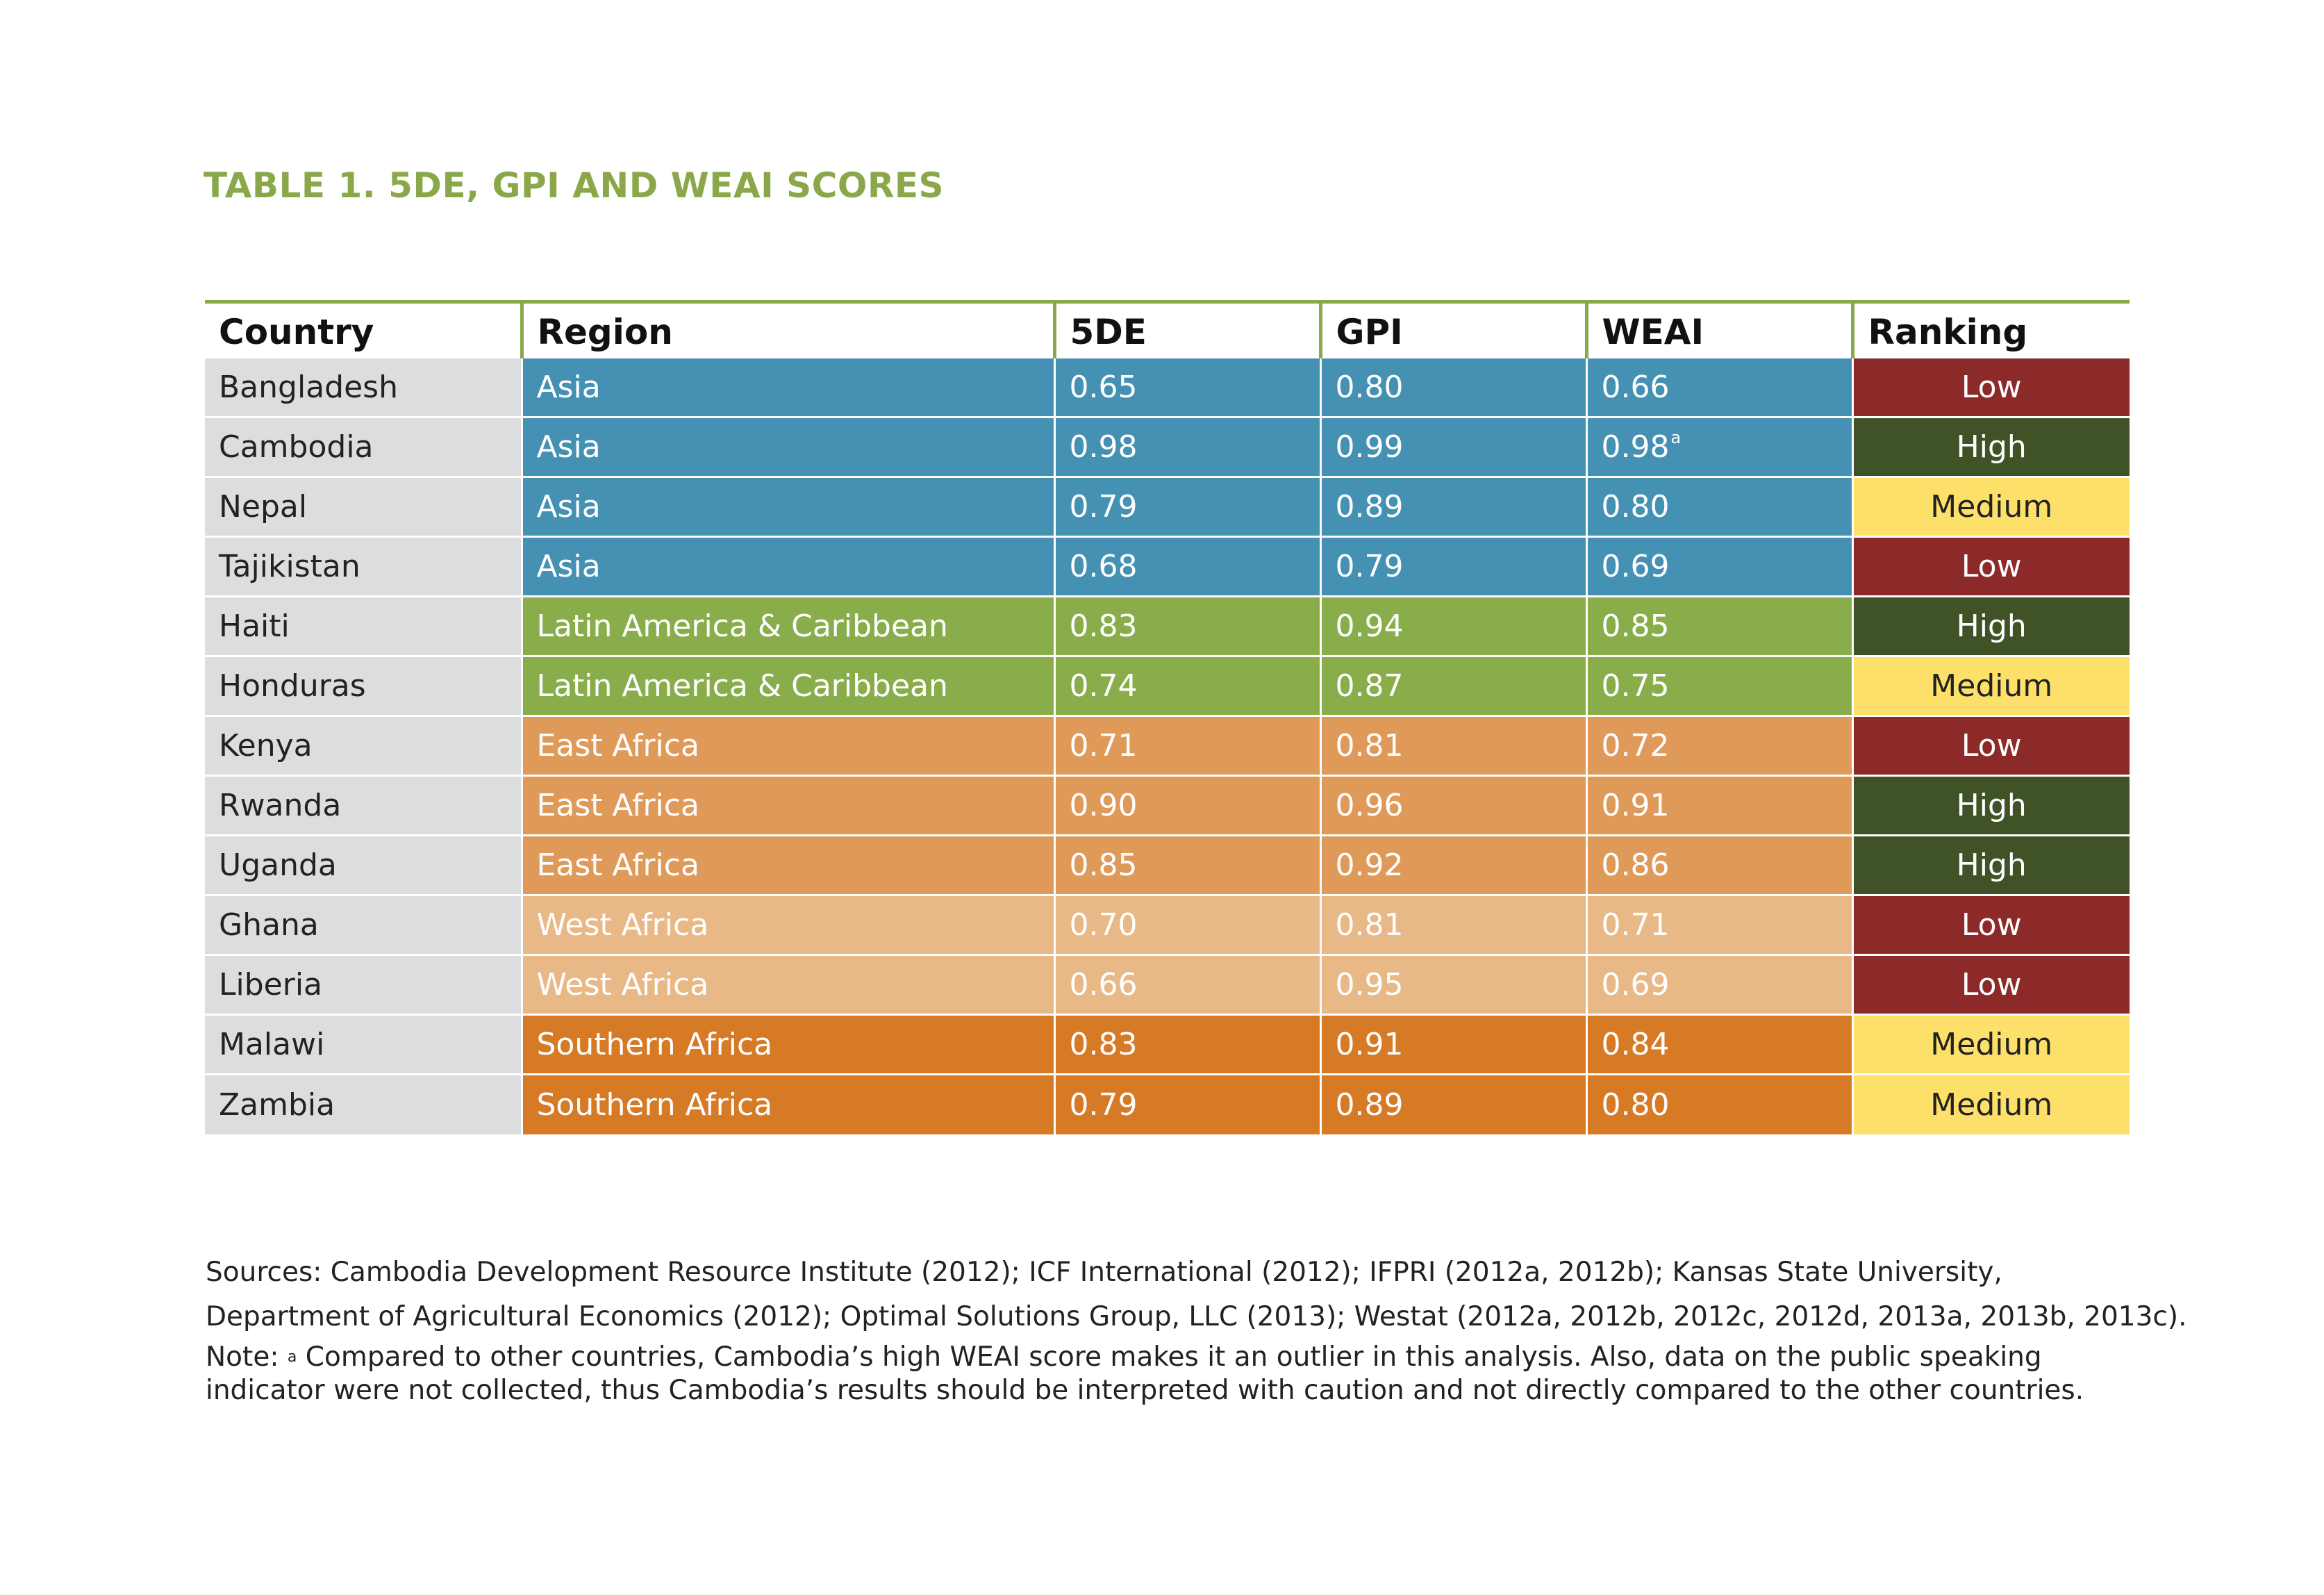  I want to click on weai-cell: 0.98a, so click(1718, 446).